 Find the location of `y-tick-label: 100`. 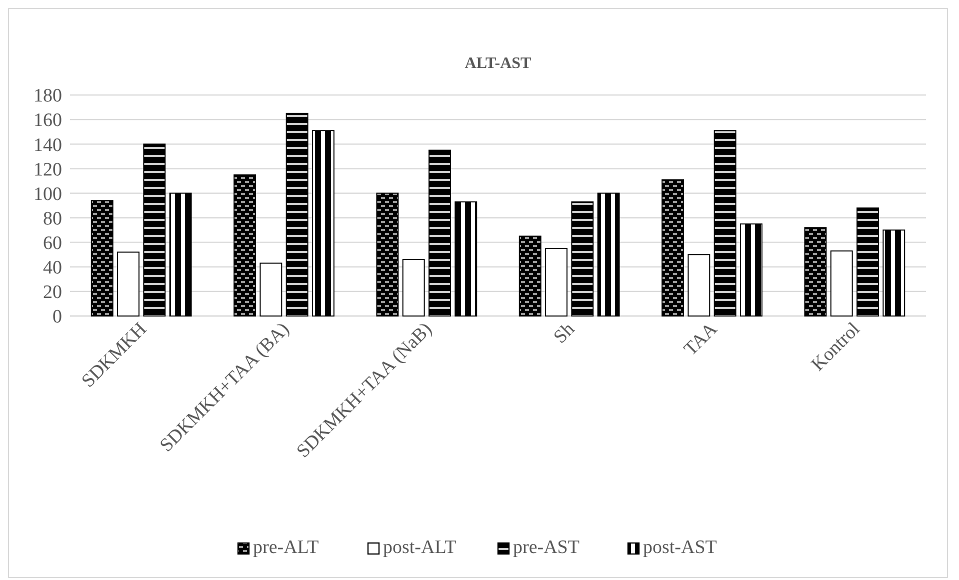

y-tick-label: 100 is located at coordinates (48, 194).